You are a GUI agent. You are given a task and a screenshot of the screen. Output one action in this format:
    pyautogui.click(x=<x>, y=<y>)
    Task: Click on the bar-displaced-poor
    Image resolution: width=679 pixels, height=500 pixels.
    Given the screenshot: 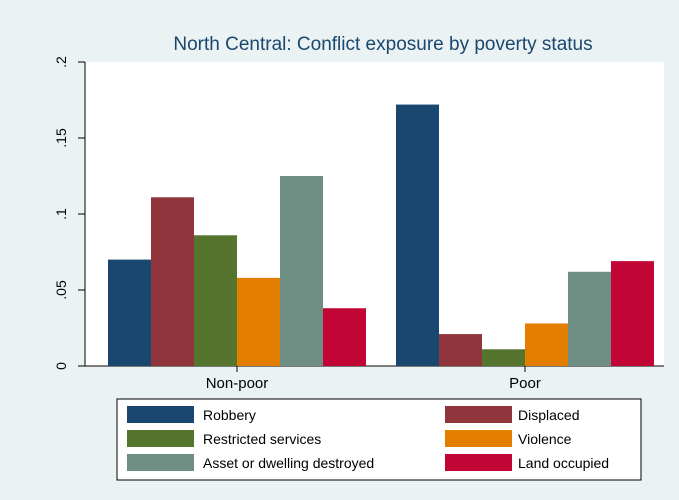 What is the action you would take?
    pyautogui.click(x=460, y=350)
    